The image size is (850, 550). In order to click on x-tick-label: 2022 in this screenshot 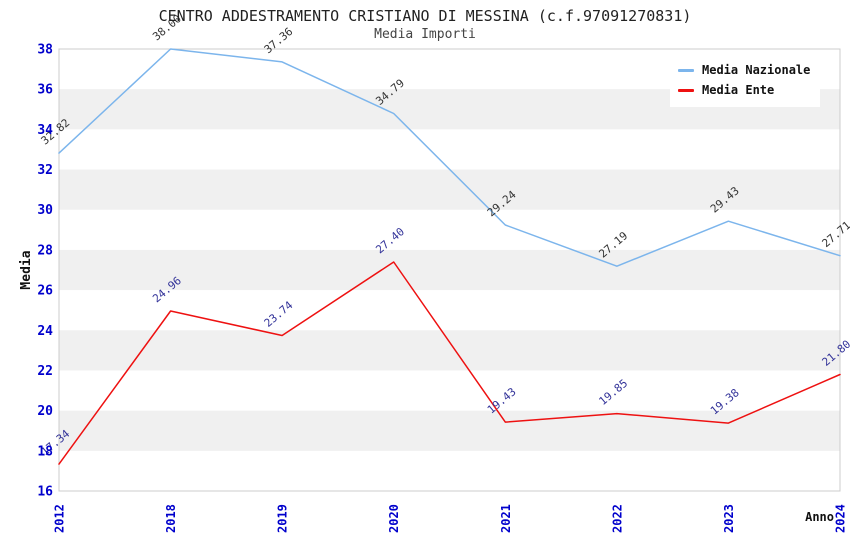, I will do `click(617, 518)`.